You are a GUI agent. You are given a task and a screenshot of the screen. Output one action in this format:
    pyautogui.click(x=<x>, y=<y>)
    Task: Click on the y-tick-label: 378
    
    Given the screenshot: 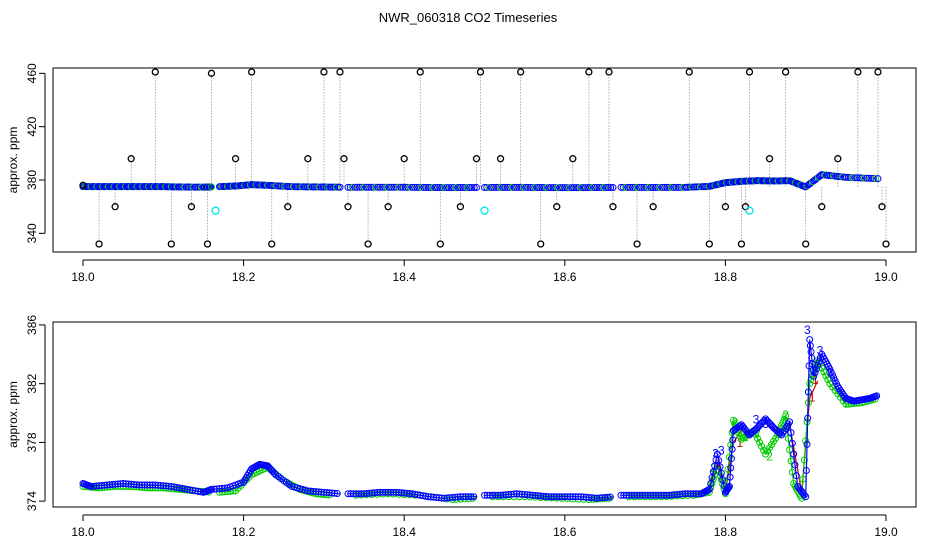 What is the action you would take?
    pyautogui.click(x=32, y=442)
    